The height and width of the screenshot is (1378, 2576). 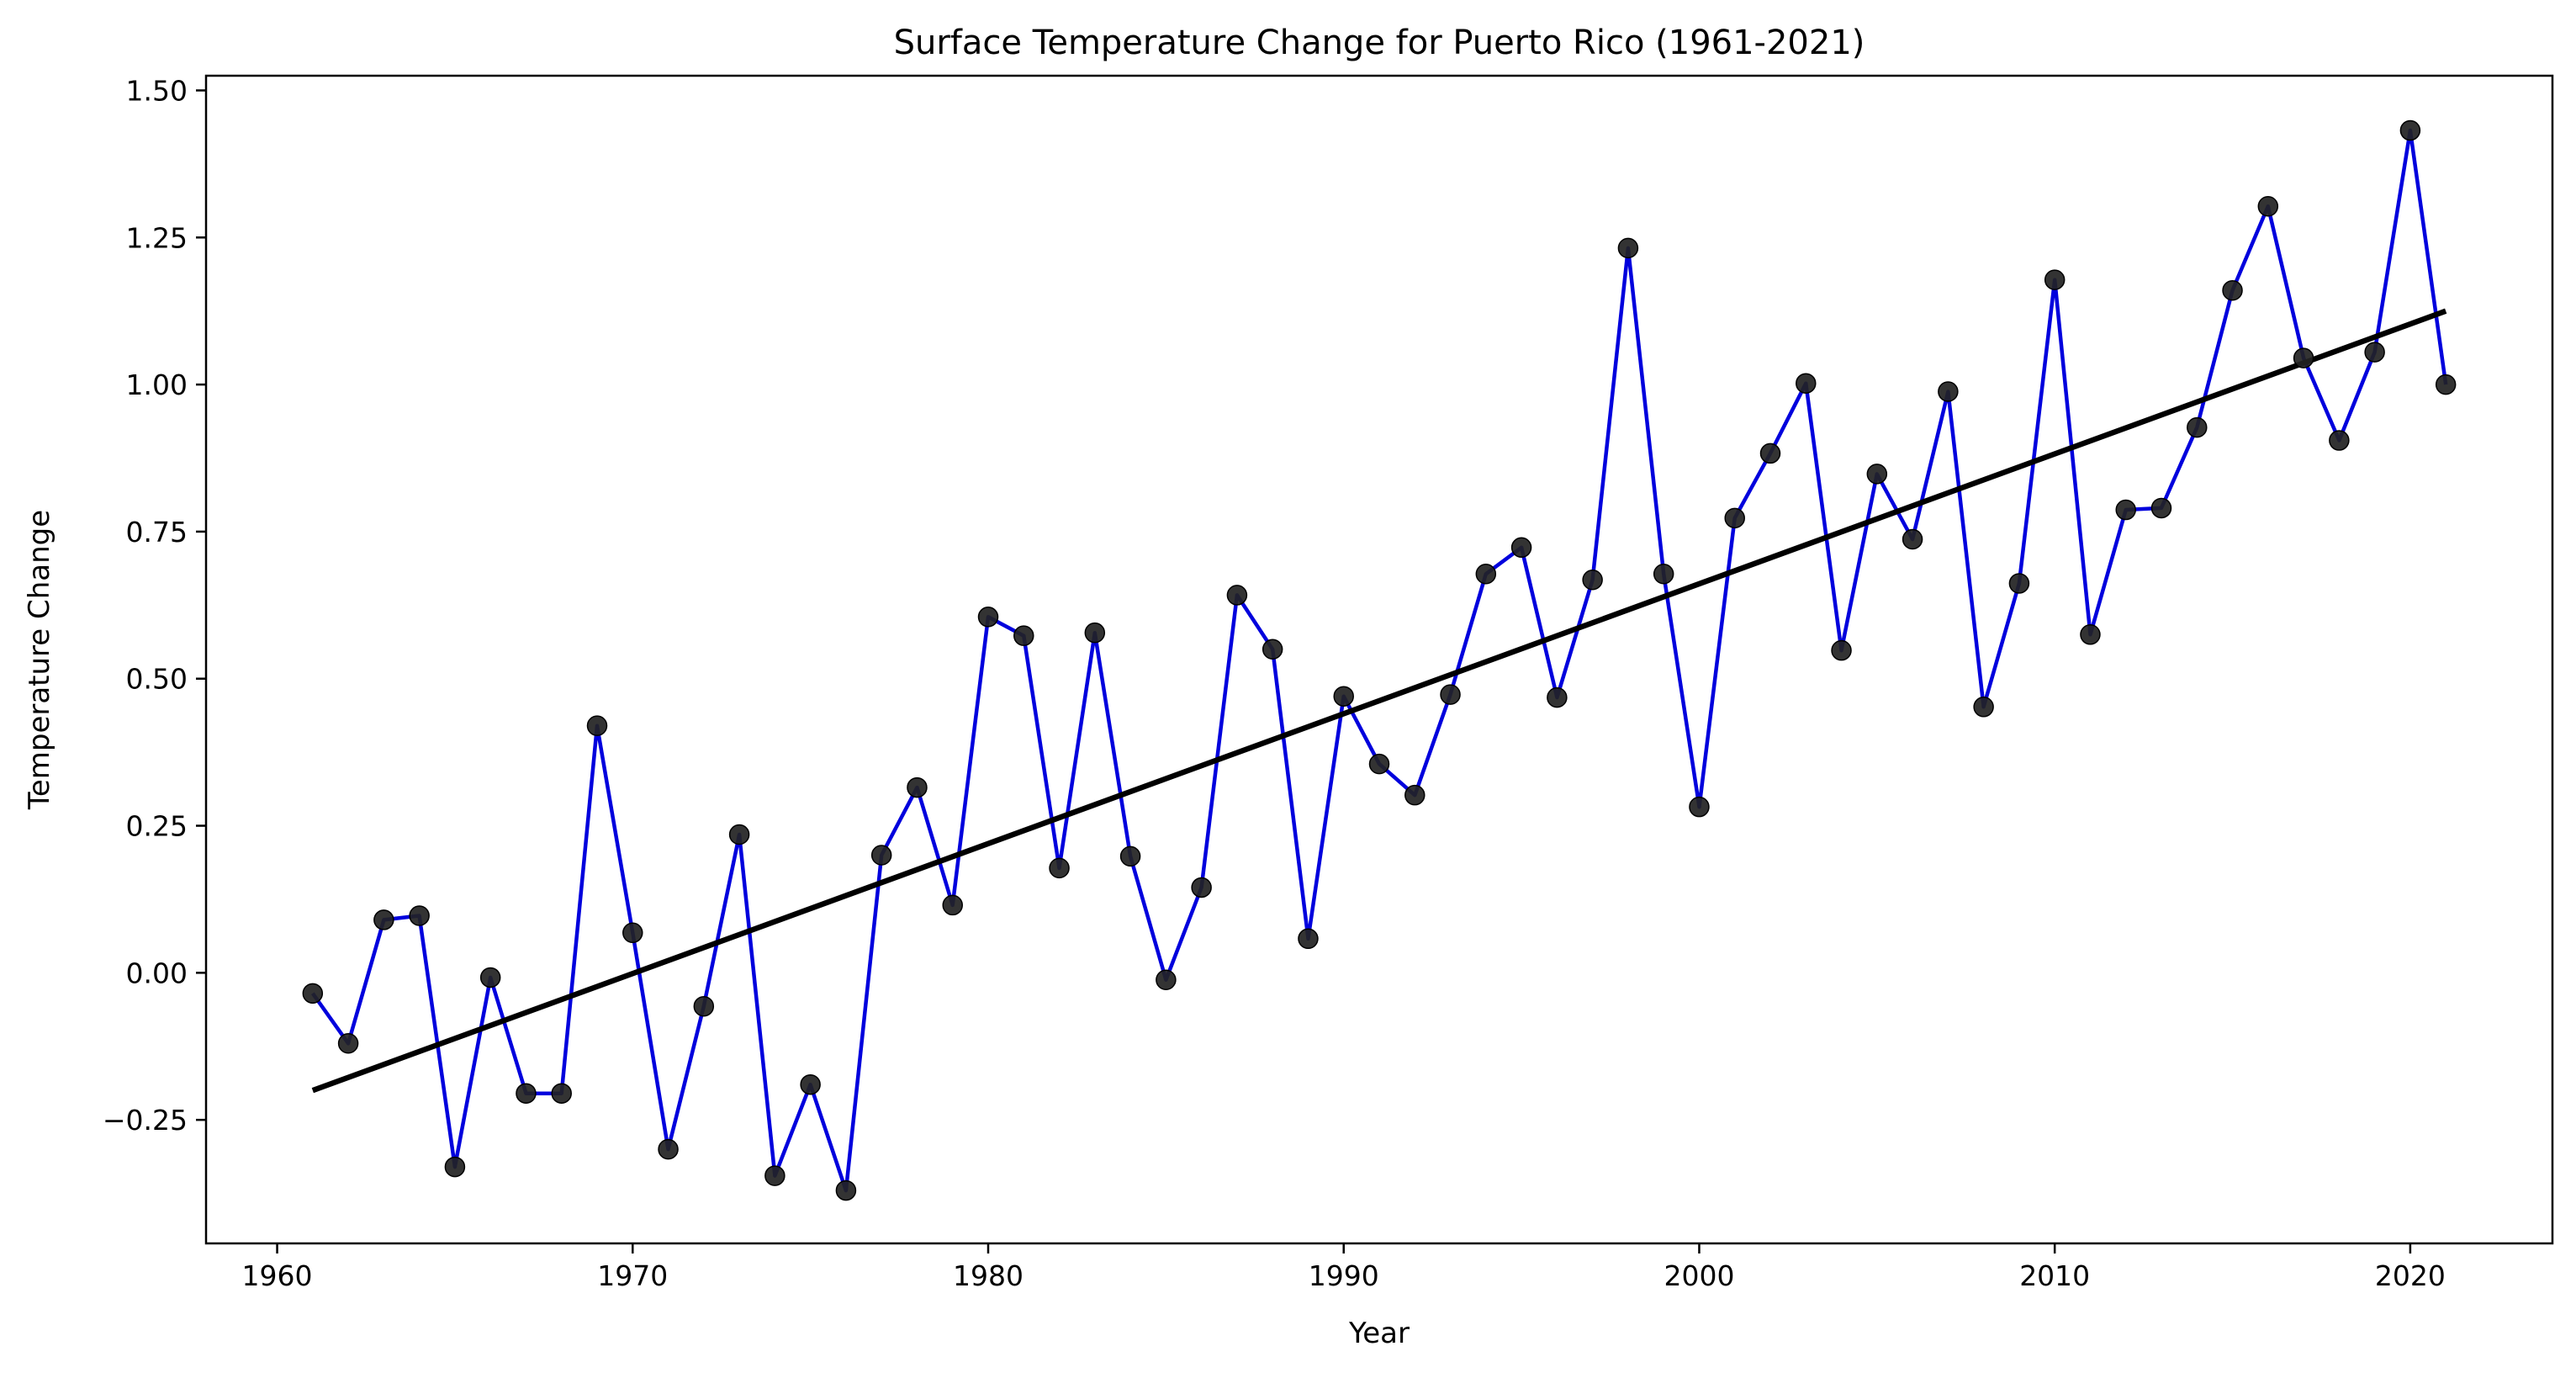 I want to click on x-tick-label: 1980, so click(x=988, y=1275).